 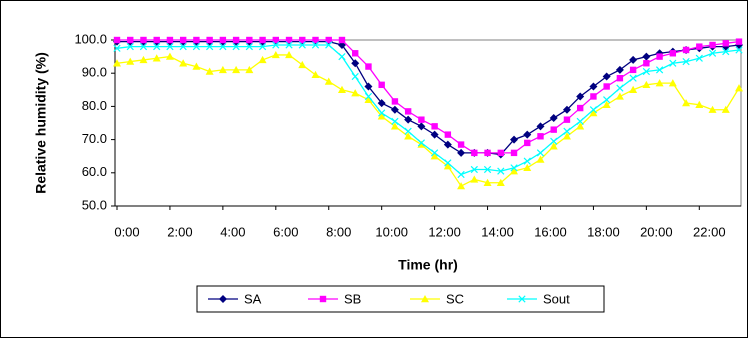 I want to click on legend-label: Sout, so click(x=556, y=298).